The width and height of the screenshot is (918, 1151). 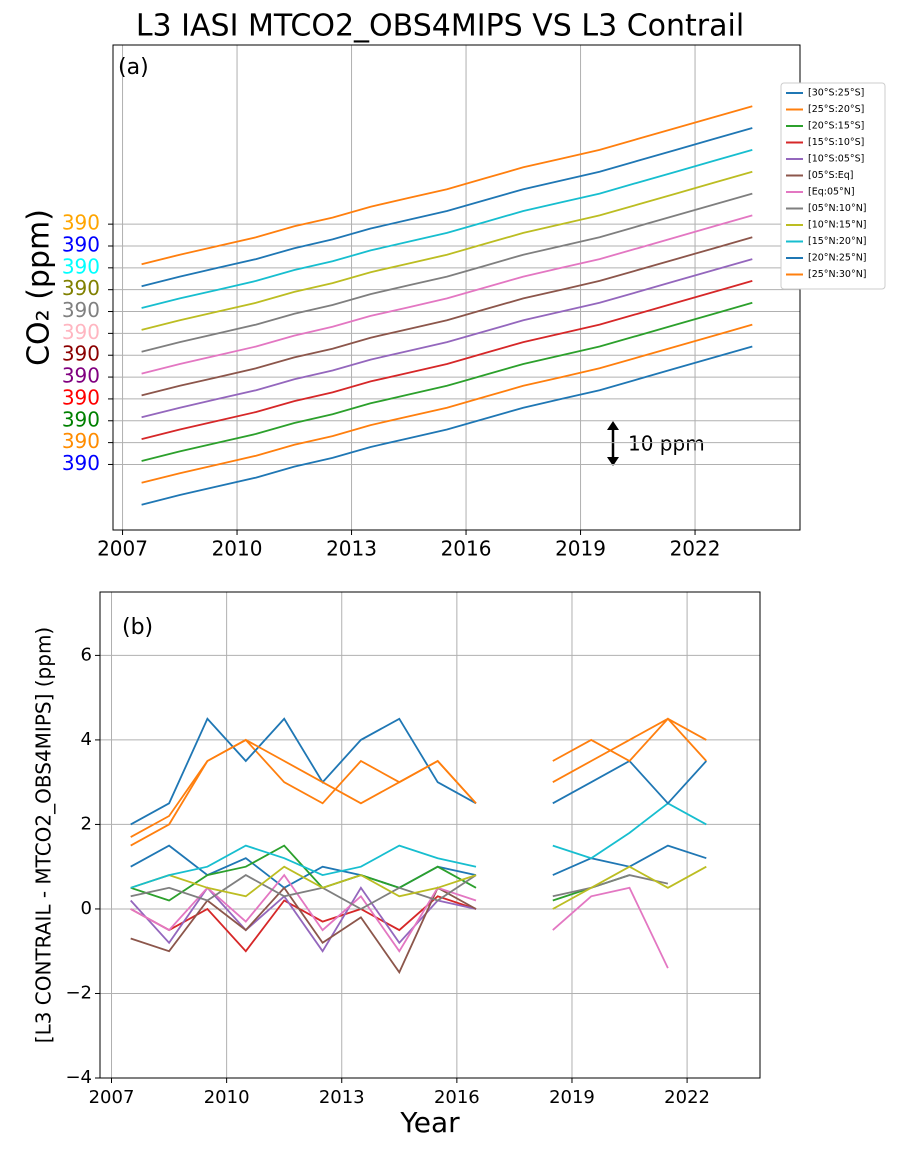 What do you see at coordinates (86, 908) in the screenshot?
I see `y-tick-label: 0` at bounding box center [86, 908].